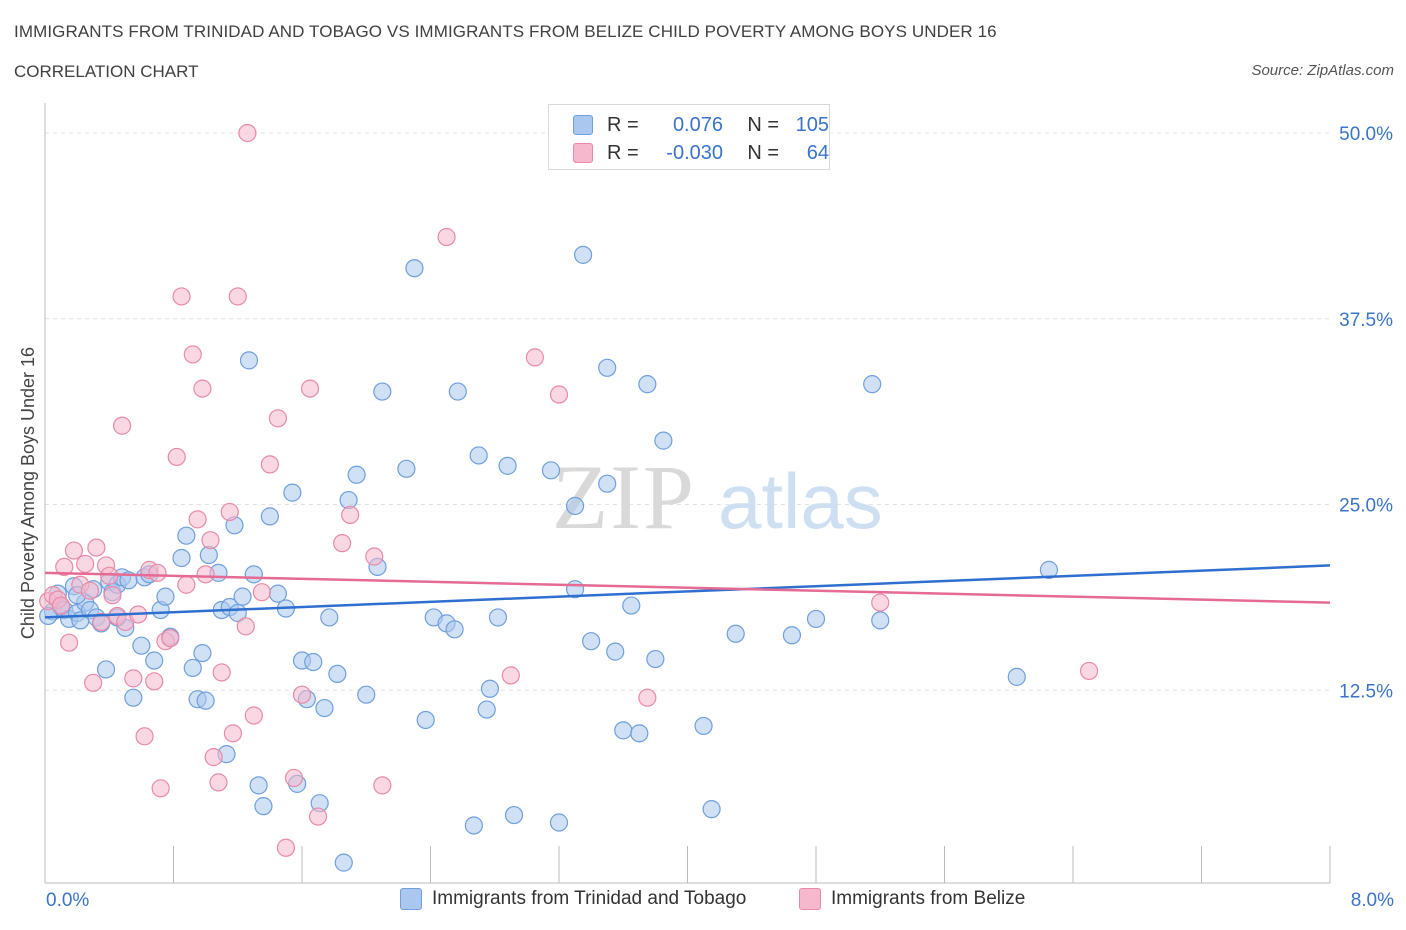 Image resolution: width=1406 pixels, height=930 pixels. Describe the element at coordinates (1322, 70) in the screenshot. I see `source-label: Source: ZipAtlas.com` at that location.